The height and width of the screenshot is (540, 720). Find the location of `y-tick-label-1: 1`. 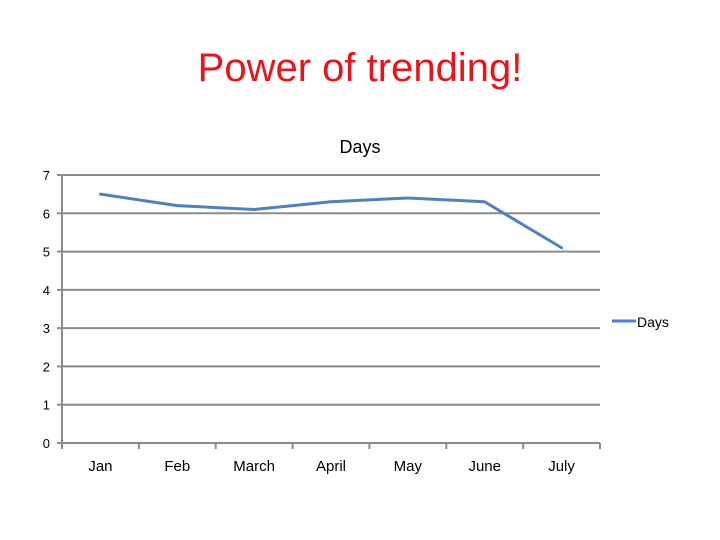

y-tick-label-1: 1 is located at coordinates (46, 405).